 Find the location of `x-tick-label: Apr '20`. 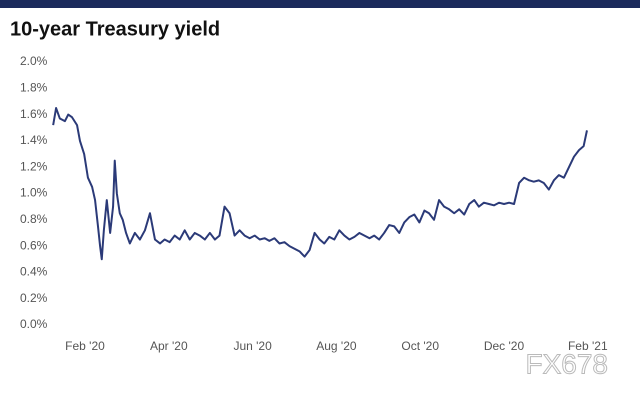

x-tick-label: Apr '20 is located at coordinates (169, 346).